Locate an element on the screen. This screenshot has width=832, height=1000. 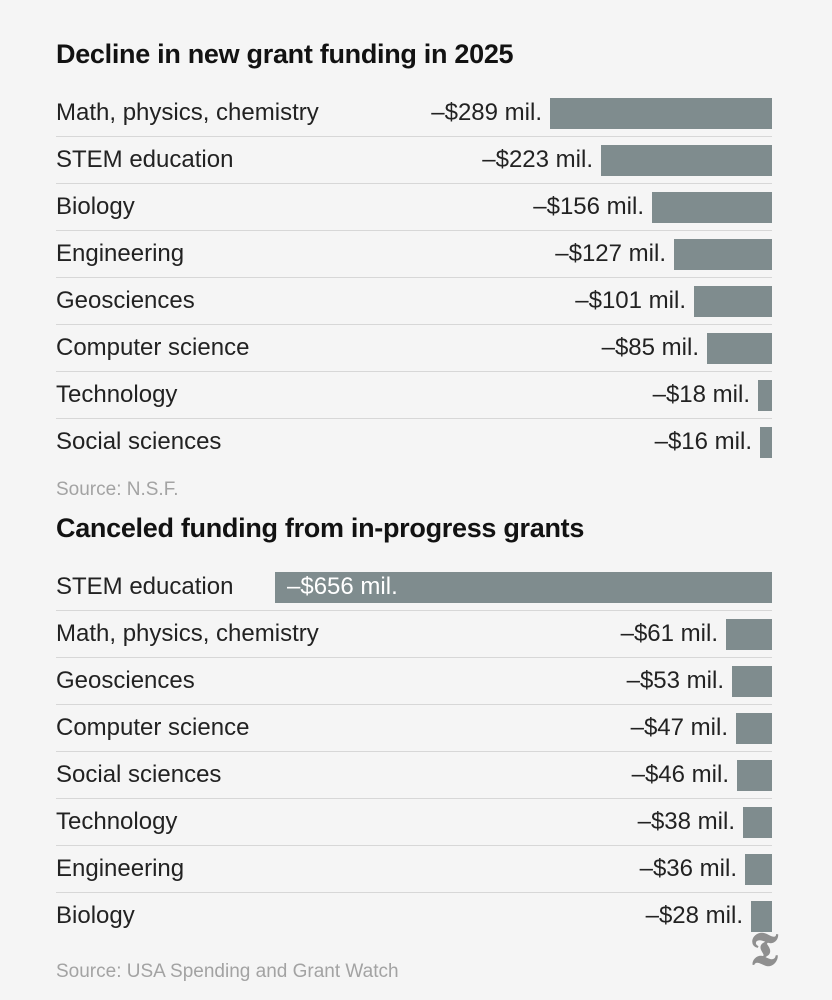
chart-source: Source: N.S.F. is located at coordinates (117, 489).